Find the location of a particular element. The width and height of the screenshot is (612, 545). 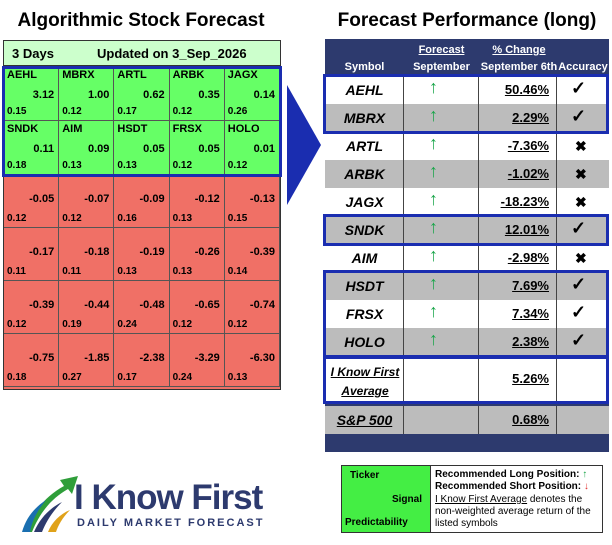

performance-row: ARTL ↑ -7.36% ✖ is located at coordinates (467, 146).